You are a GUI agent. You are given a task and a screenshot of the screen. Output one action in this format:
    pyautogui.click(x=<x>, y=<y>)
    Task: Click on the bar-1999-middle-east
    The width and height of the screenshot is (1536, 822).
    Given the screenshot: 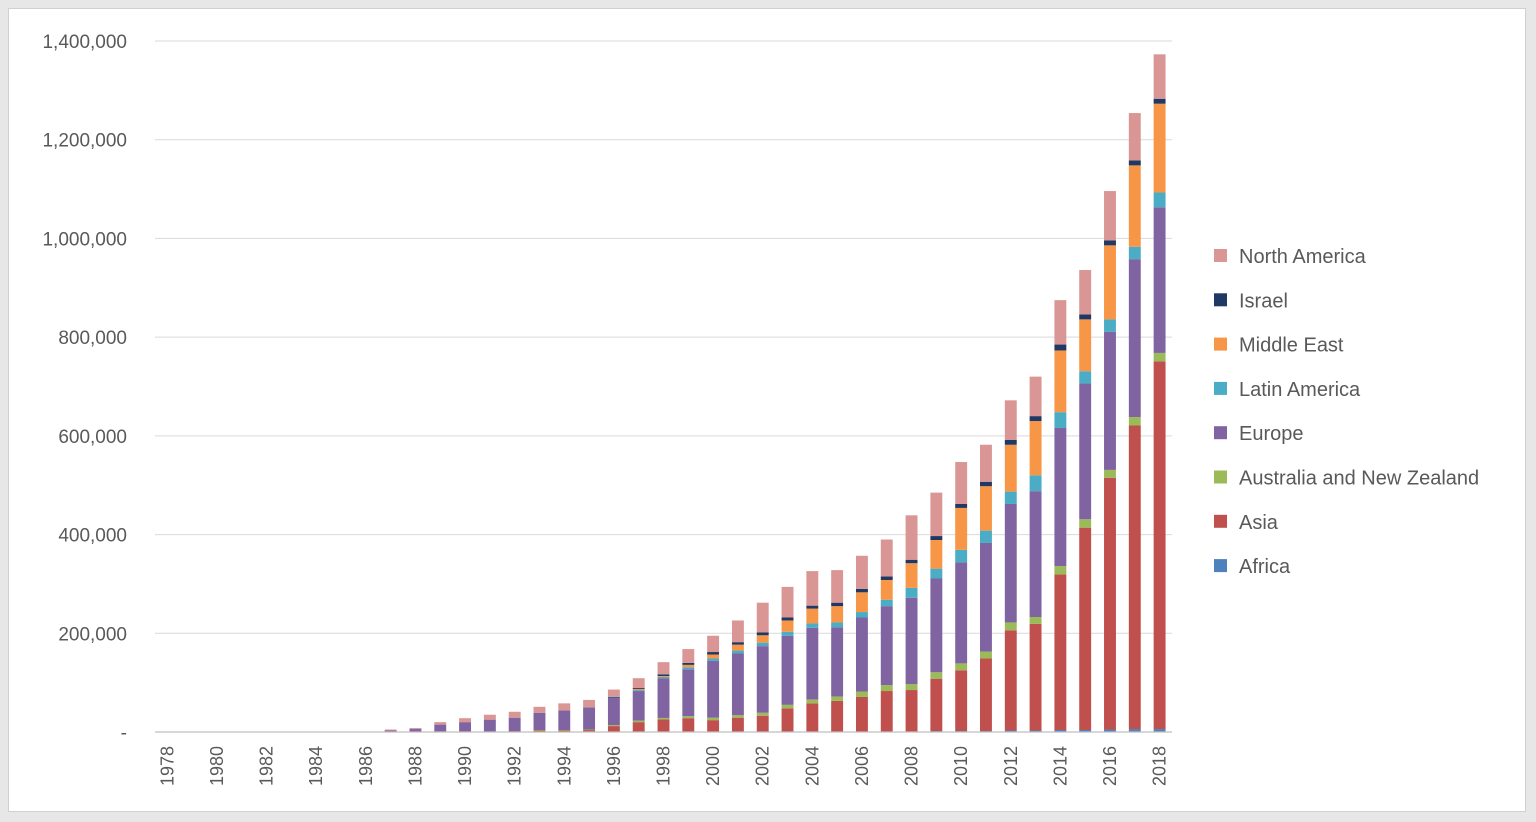 What is the action you would take?
    pyautogui.click(x=688, y=666)
    